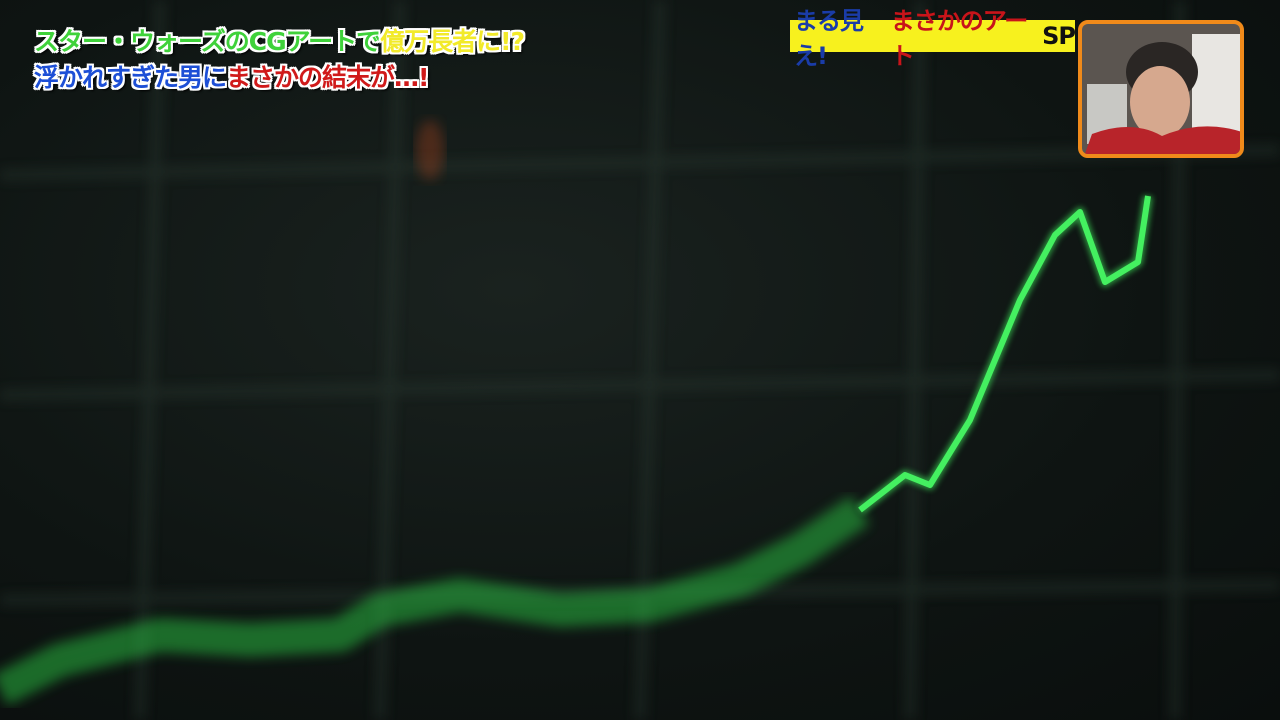  I want to click on headline-part: スター・ウォーズのCGアートで, so click(207, 42).